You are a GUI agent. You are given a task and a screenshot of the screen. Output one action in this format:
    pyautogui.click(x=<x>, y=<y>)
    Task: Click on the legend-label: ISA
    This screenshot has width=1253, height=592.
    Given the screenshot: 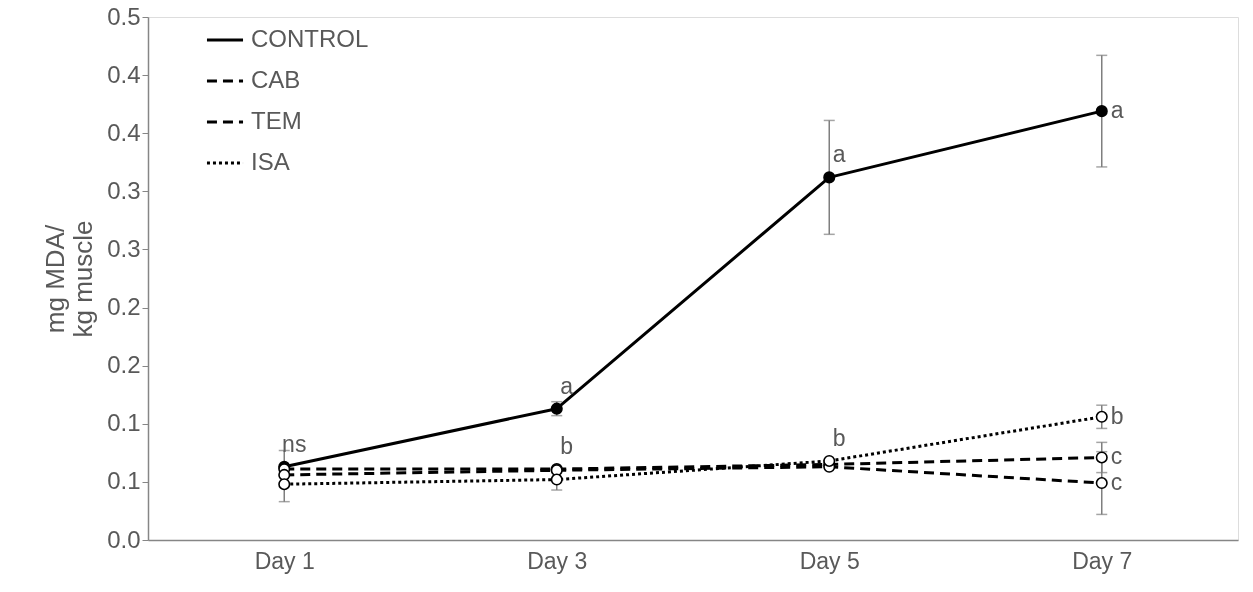 What is the action you would take?
    pyautogui.click(x=270, y=161)
    